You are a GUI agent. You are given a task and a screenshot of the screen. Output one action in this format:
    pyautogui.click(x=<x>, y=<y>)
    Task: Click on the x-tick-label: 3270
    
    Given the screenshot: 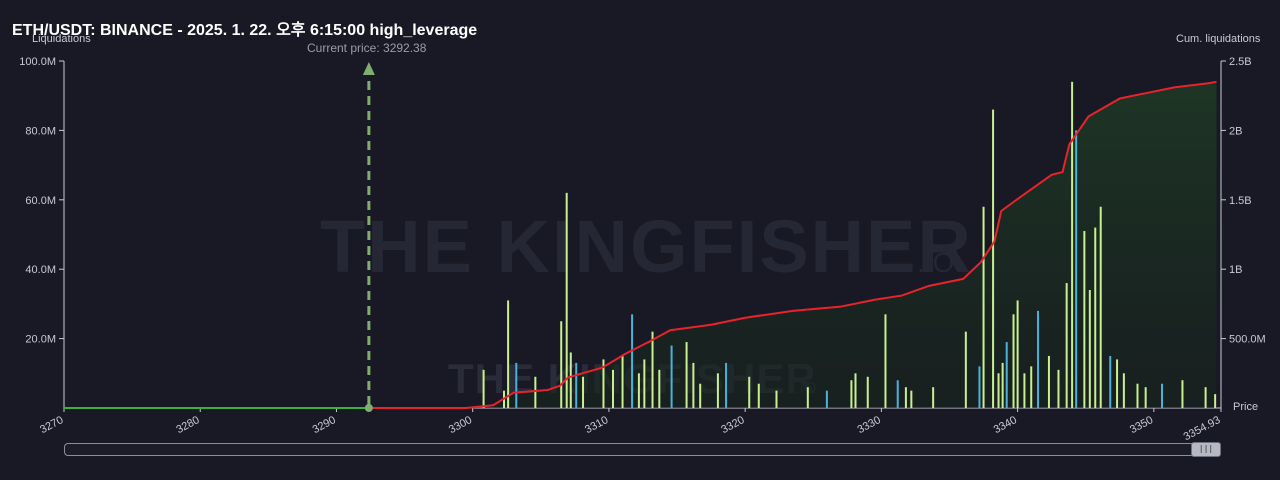 What is the action you would take?
    pyautogui.click(x=51, y=425)
    